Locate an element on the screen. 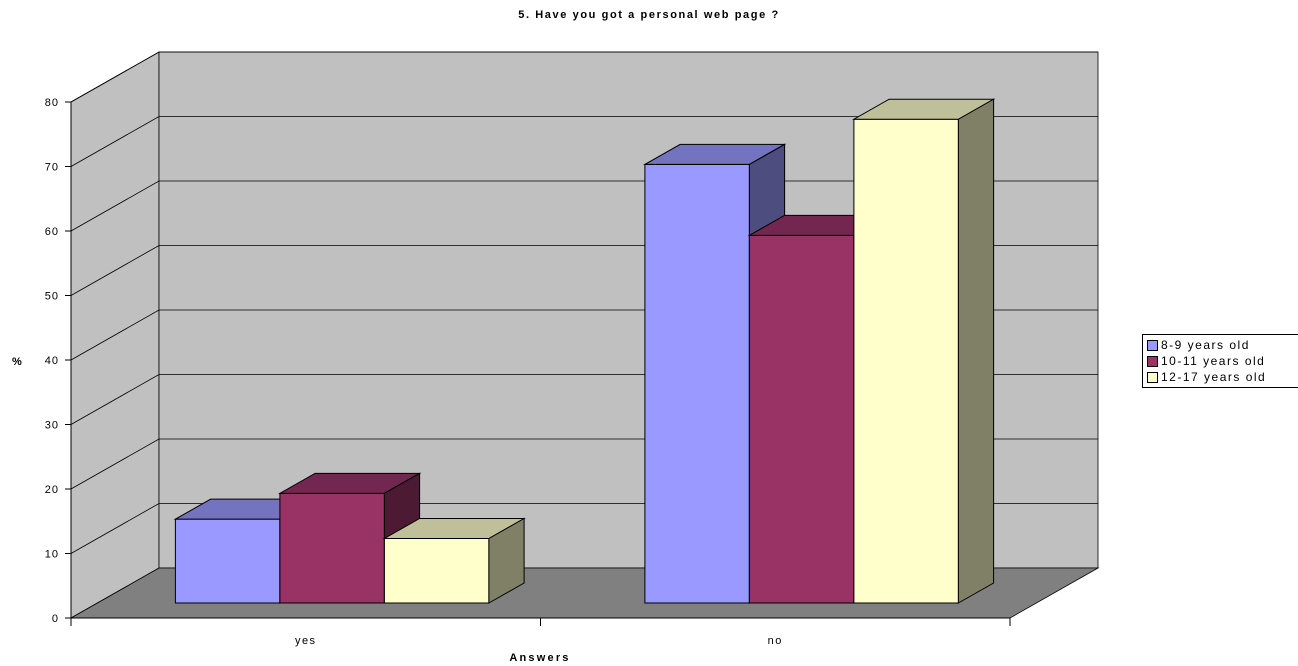 Image resolution: width=1298 pixels, height=666 pixels. y-tick-label: 40 is located at coordinates (52, 361).